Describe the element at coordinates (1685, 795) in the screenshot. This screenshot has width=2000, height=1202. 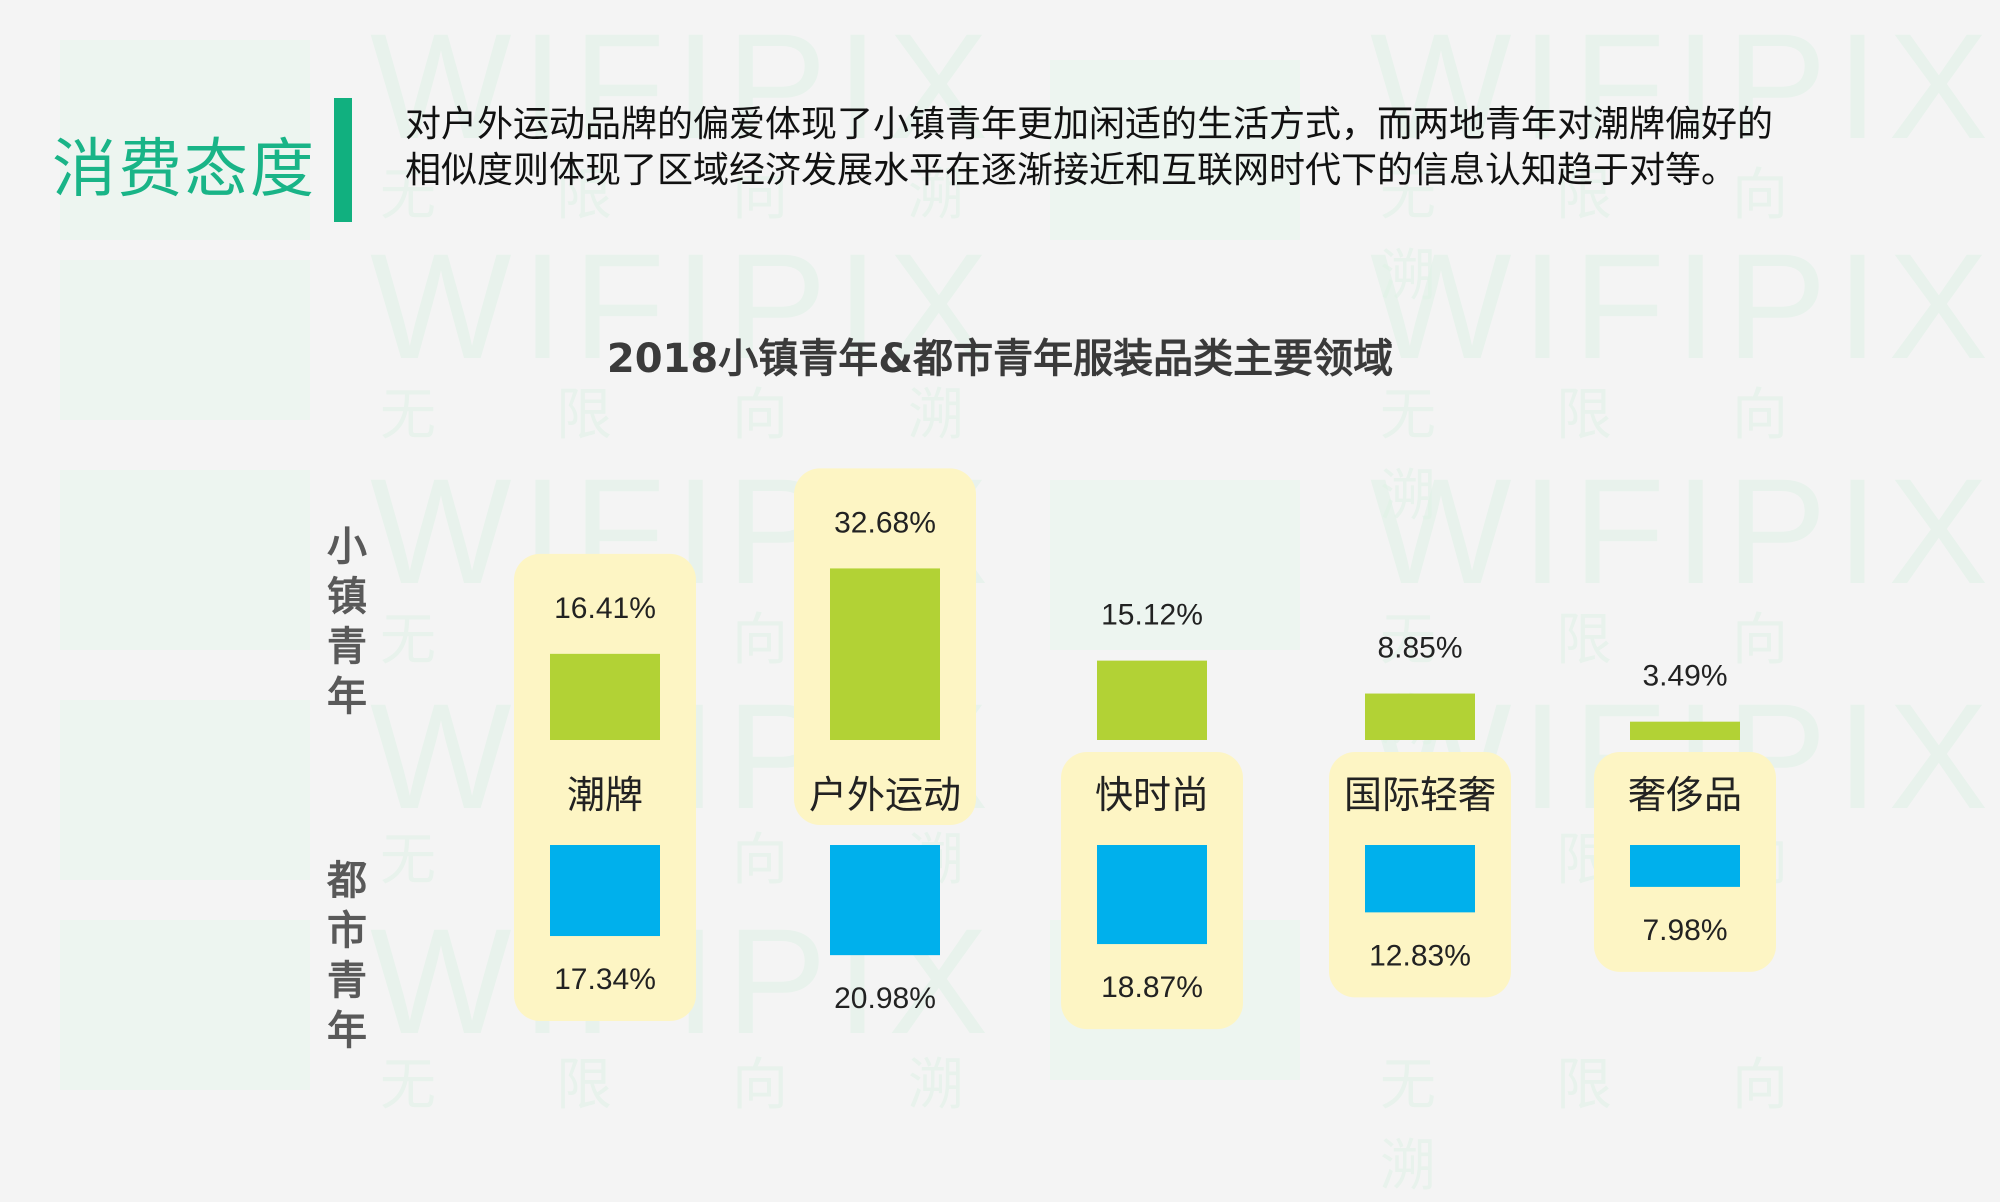
I see `category-label: 奢侈品` at that location.